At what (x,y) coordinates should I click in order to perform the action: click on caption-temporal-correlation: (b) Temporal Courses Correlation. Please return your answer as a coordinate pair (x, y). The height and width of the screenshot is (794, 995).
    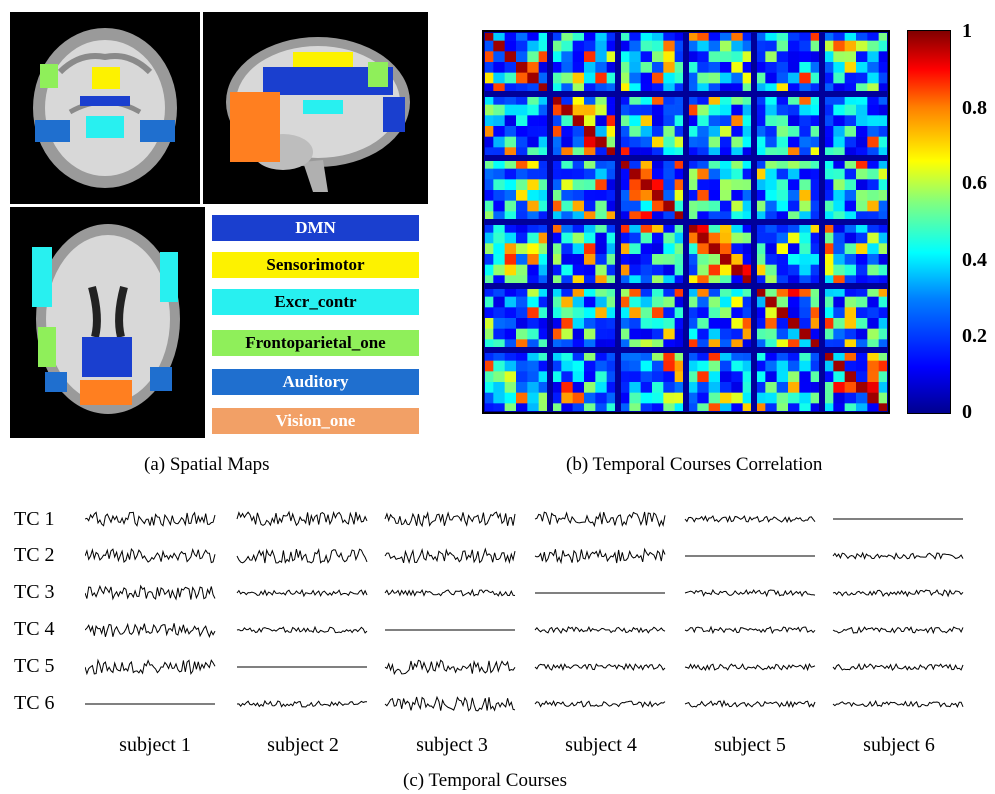
    Looking at the image, I should click on (694, 464).